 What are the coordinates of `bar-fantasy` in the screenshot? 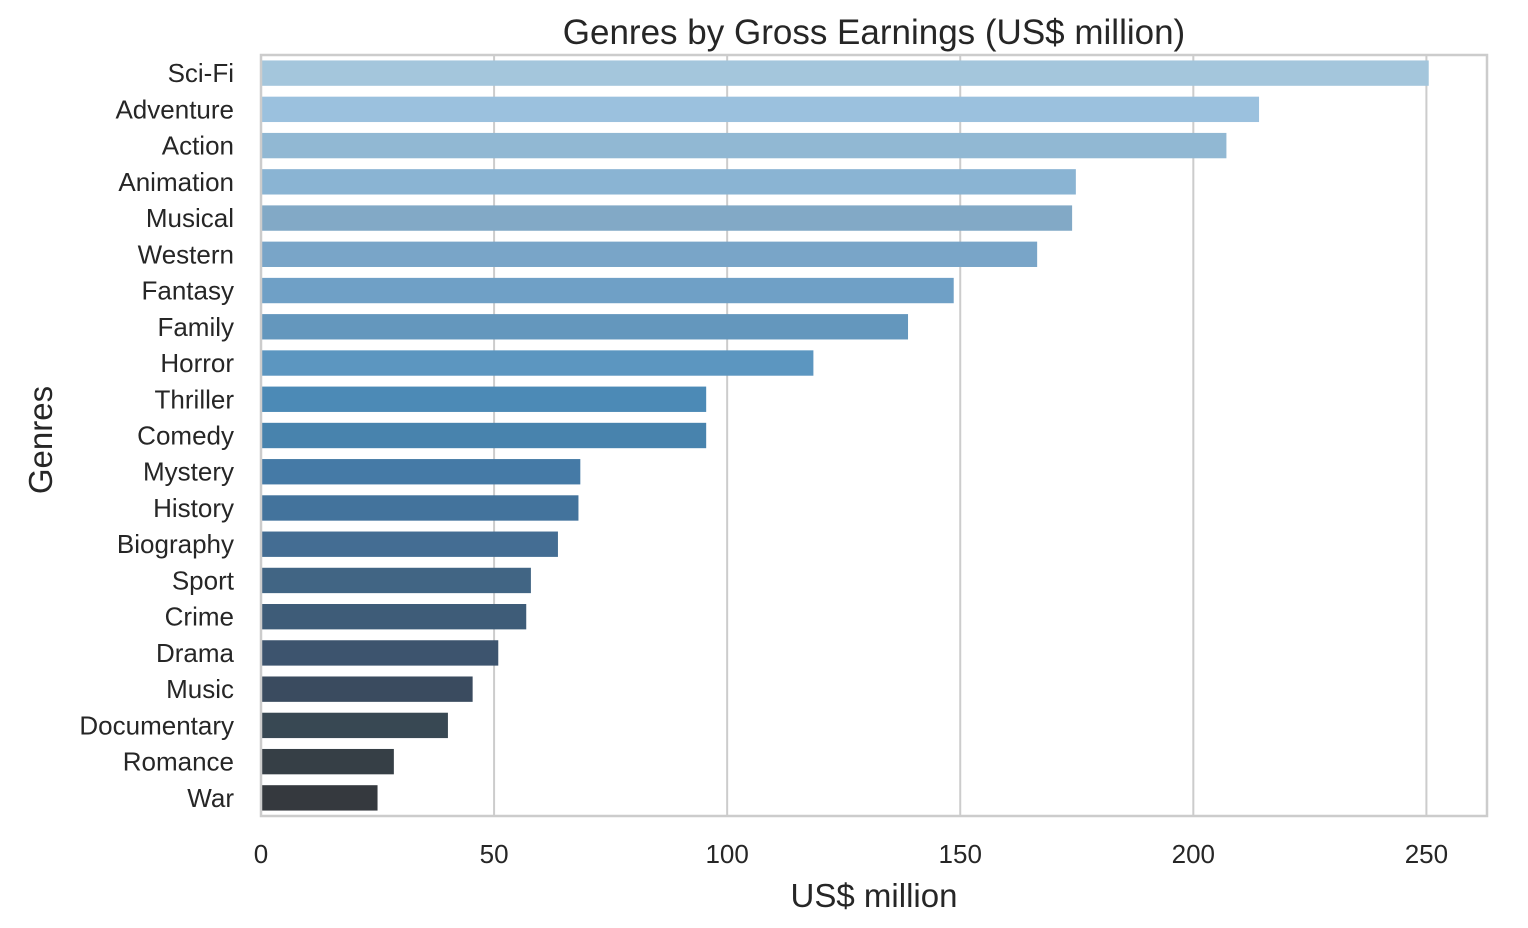 It's located at (607, 290).